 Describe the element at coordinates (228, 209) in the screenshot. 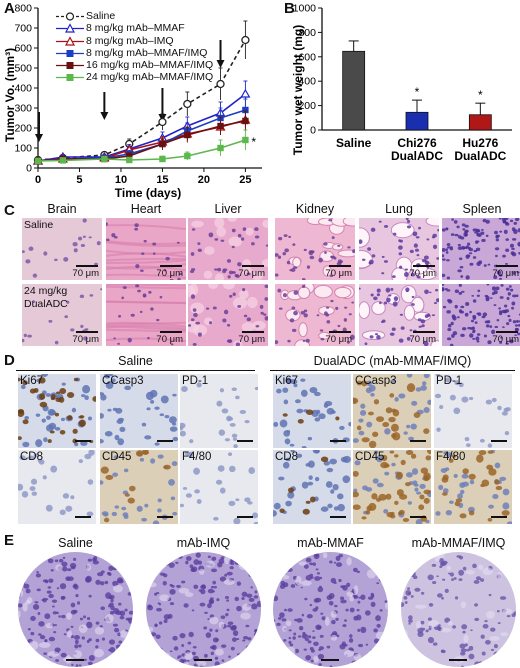

I see `organ-column-header: Liver` at that location.